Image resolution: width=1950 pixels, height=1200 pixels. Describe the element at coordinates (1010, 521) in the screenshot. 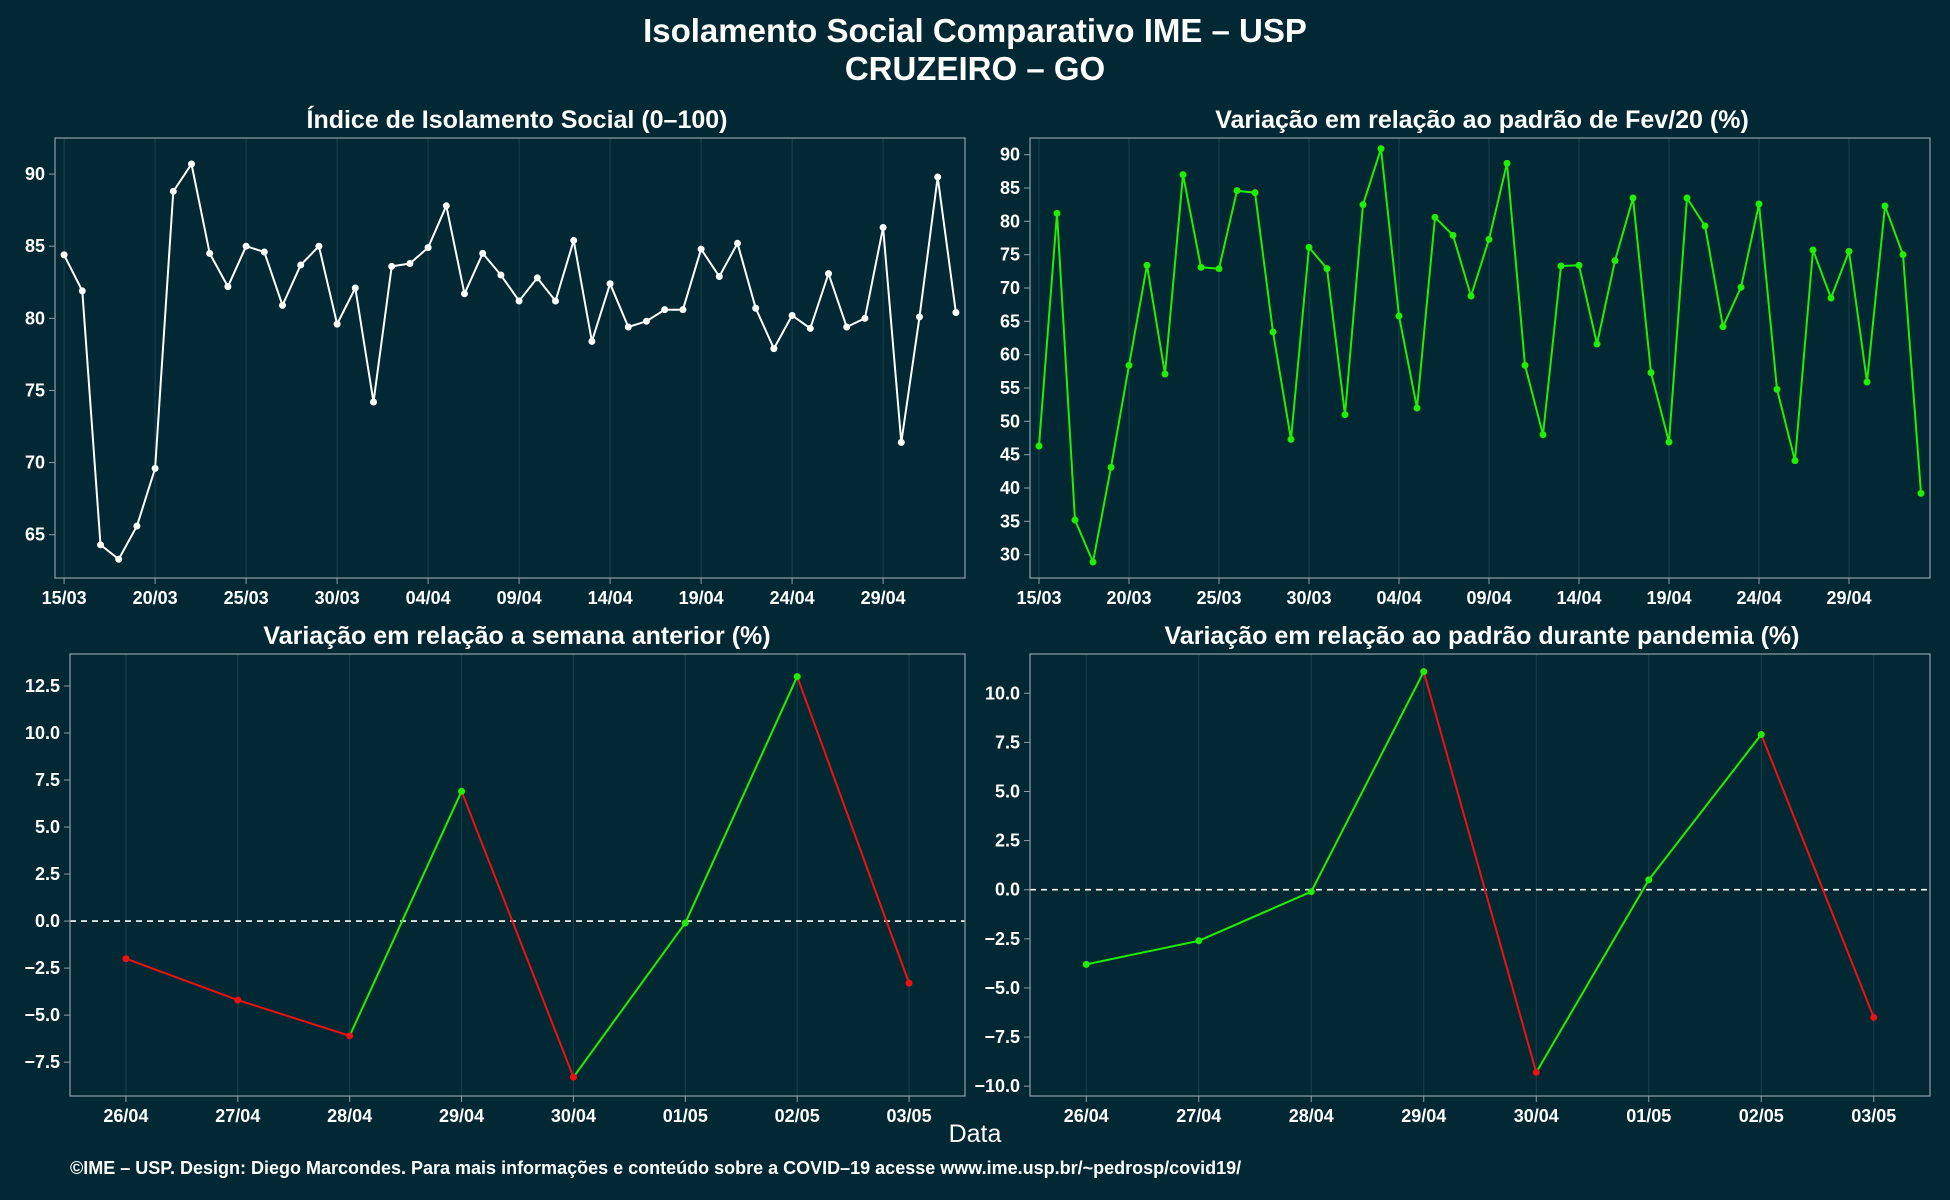

I see `y-tick-label: 35` at that location.